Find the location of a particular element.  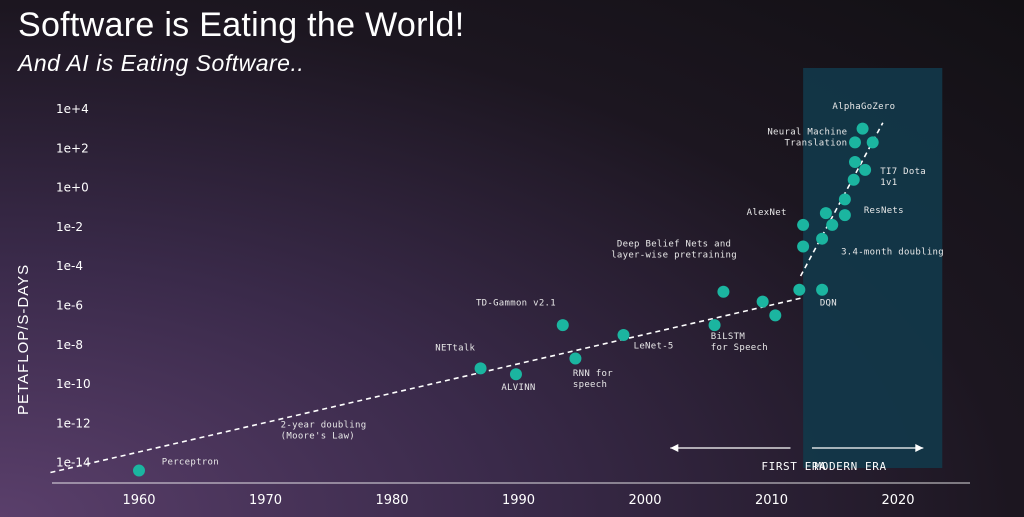

annotation-line: AlexNet is located at coordinates (767, 213).